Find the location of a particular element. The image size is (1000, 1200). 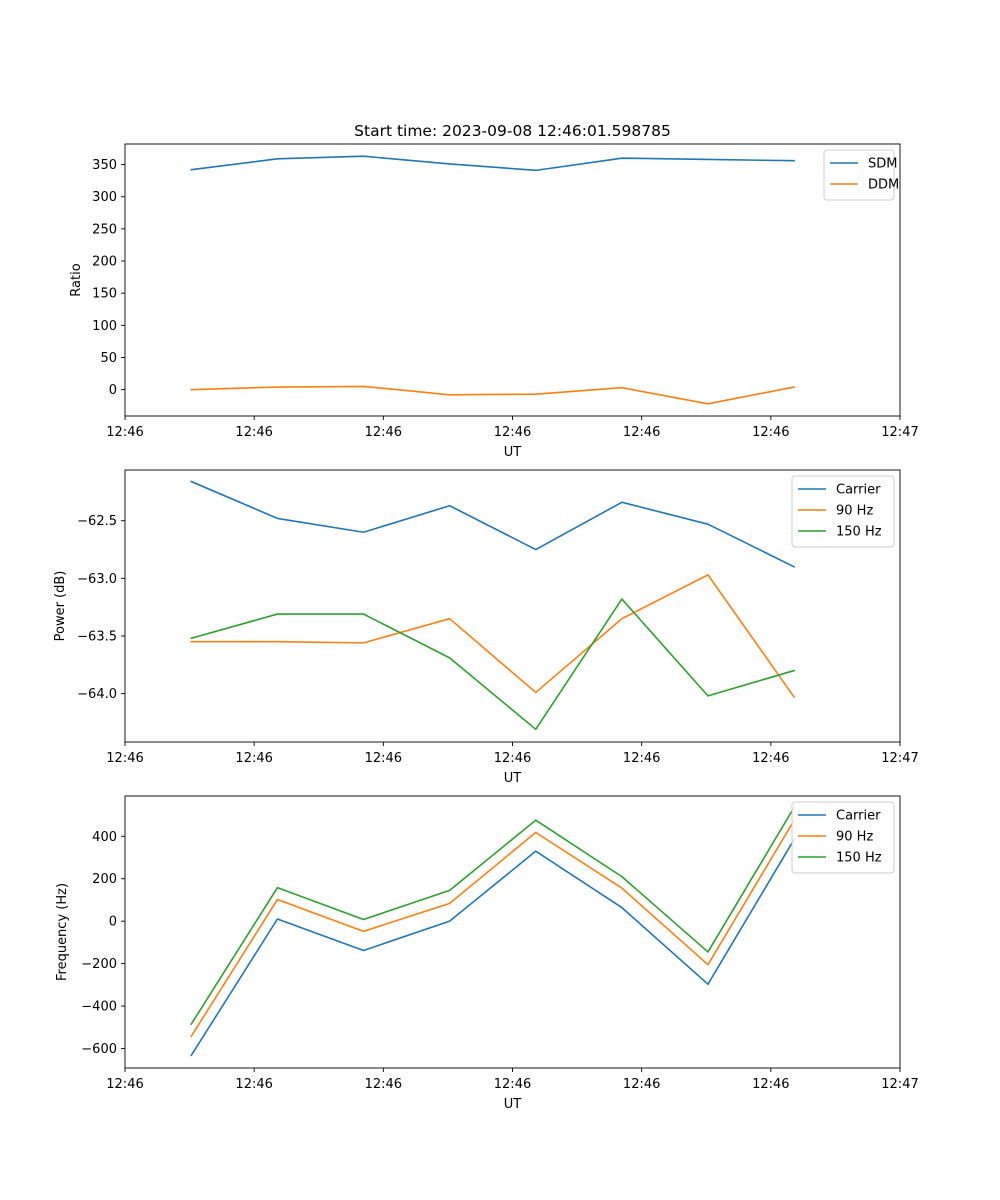

y-axis-label: Frequency (Hz) is located at coordinates (62, 932).